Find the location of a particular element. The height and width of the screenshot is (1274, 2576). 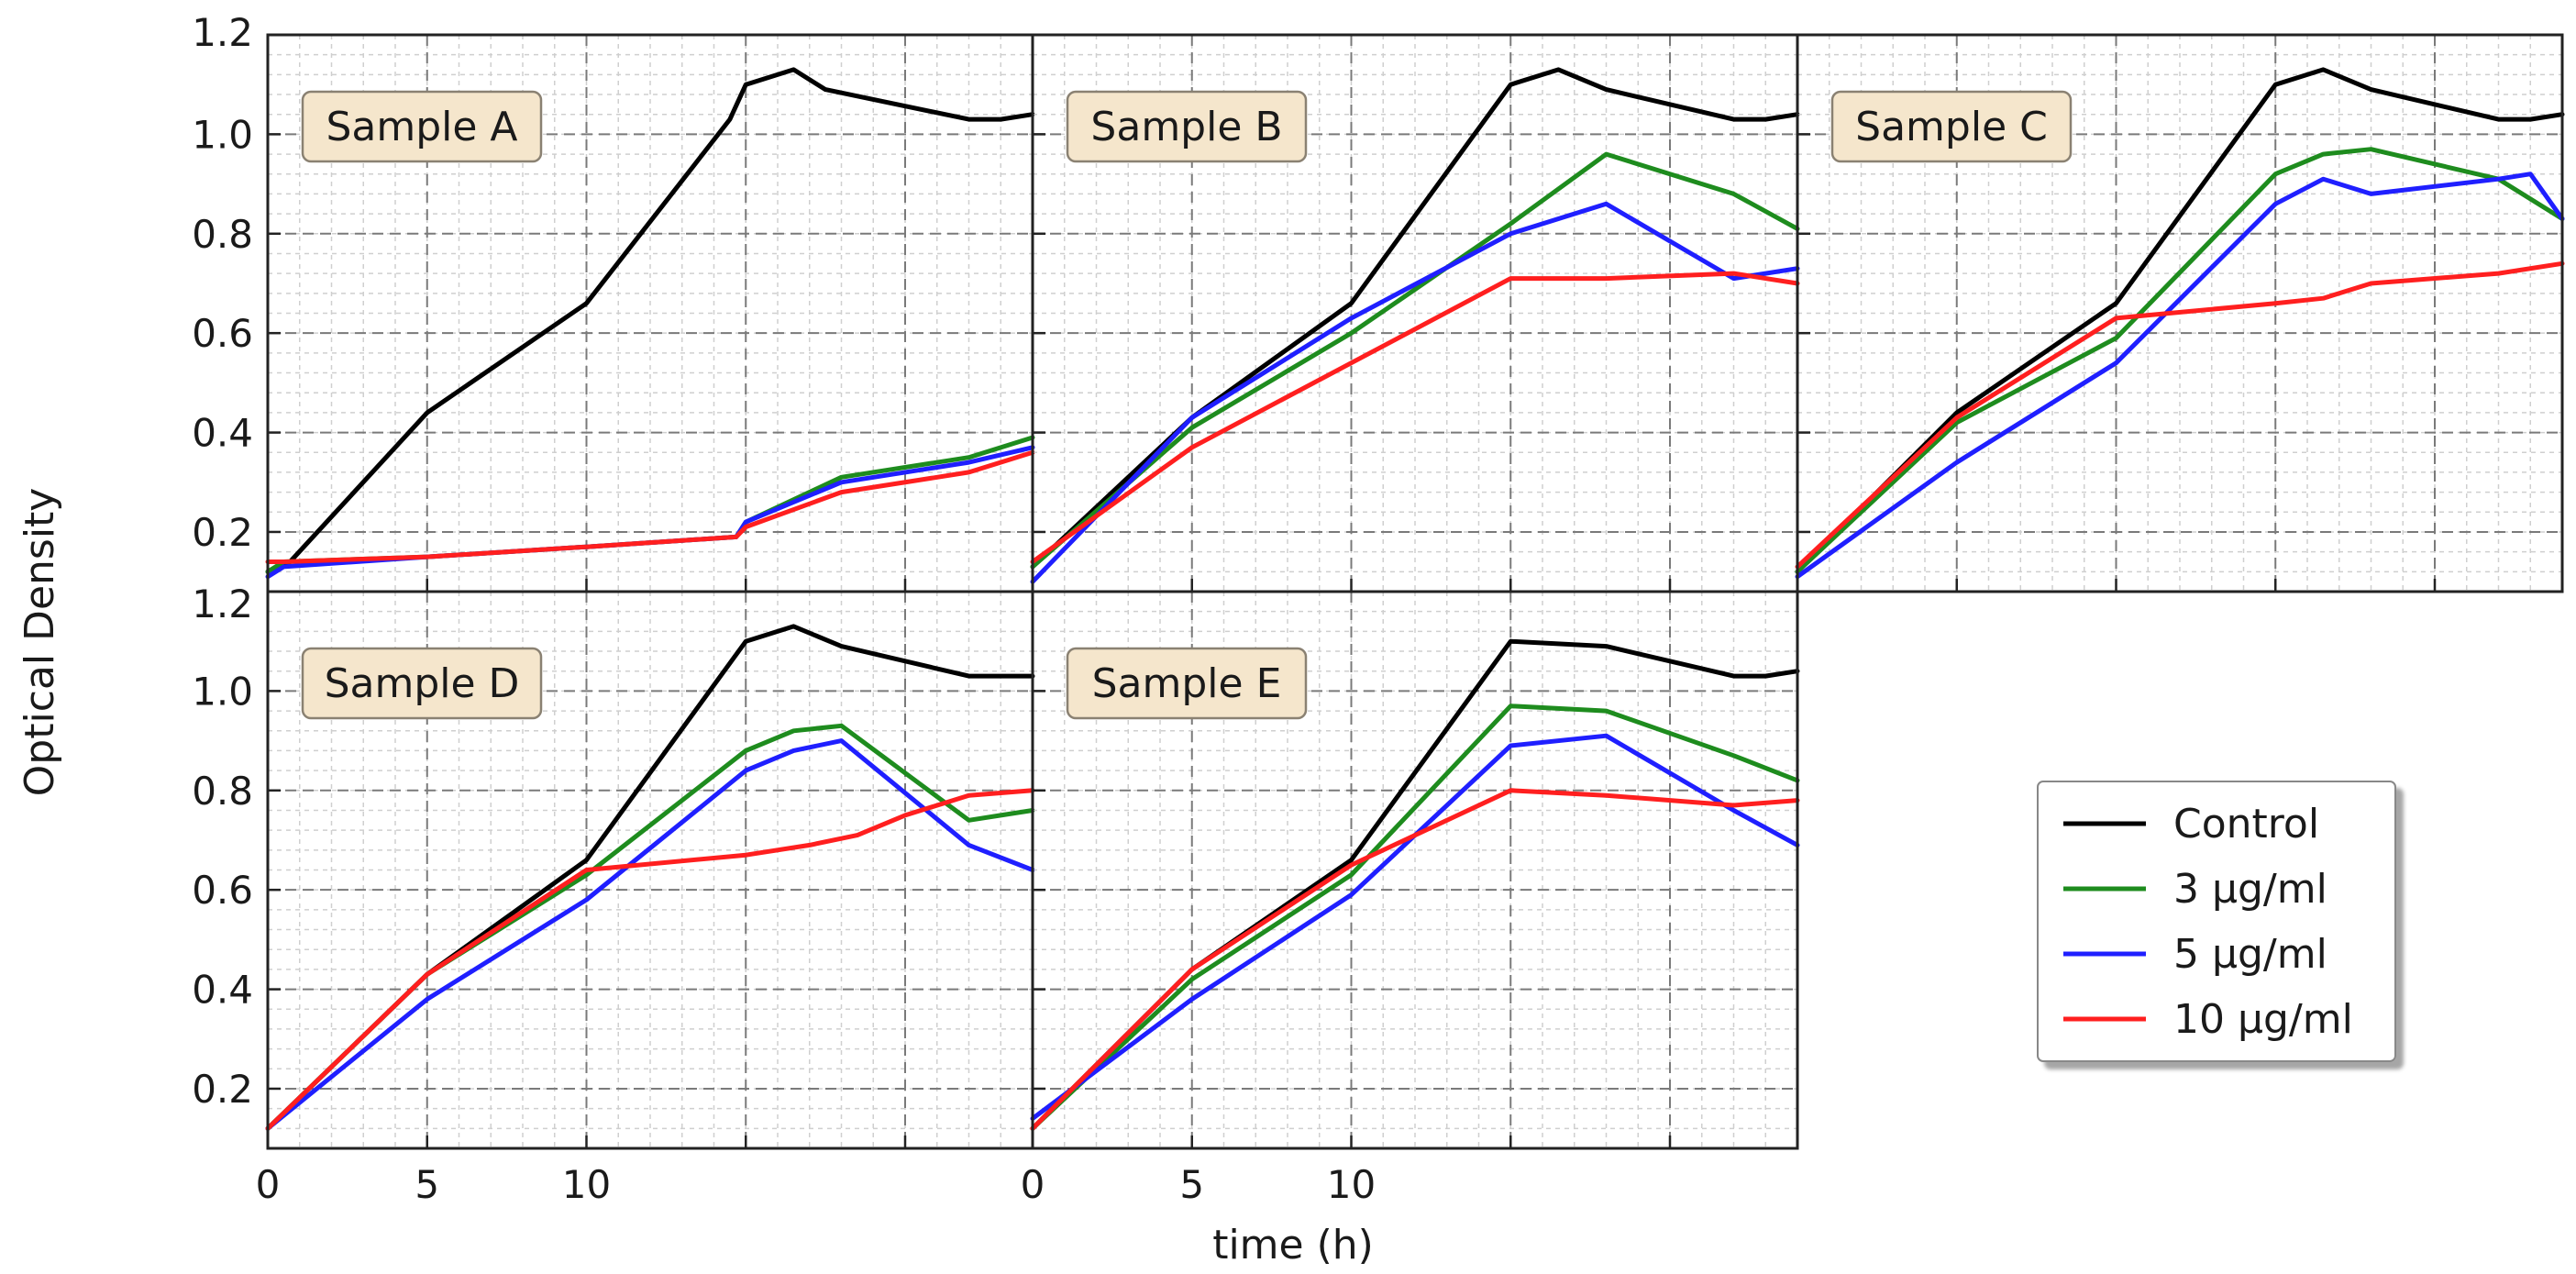

panel-title-box: Sample B is located at coordinates (1187, 127).